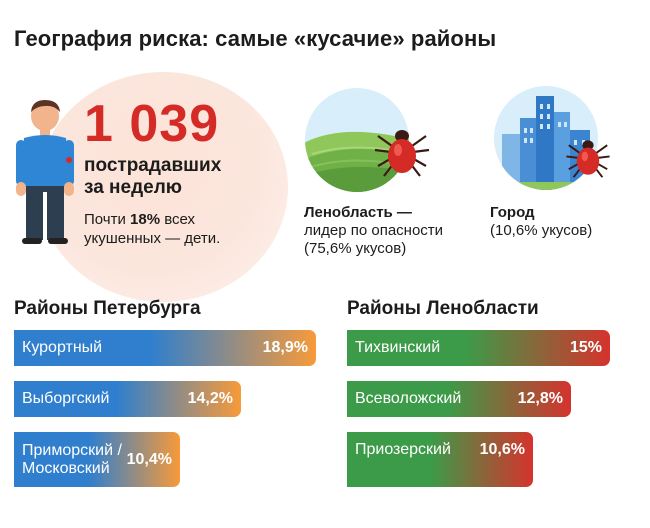 Image resolution: width=650 pixels, height=528 pixels. What do you see at coordinates (153, 176) in the screenshot?
I see `victims-caption: пострадавших за неделю` at bounding box center [153, 176].